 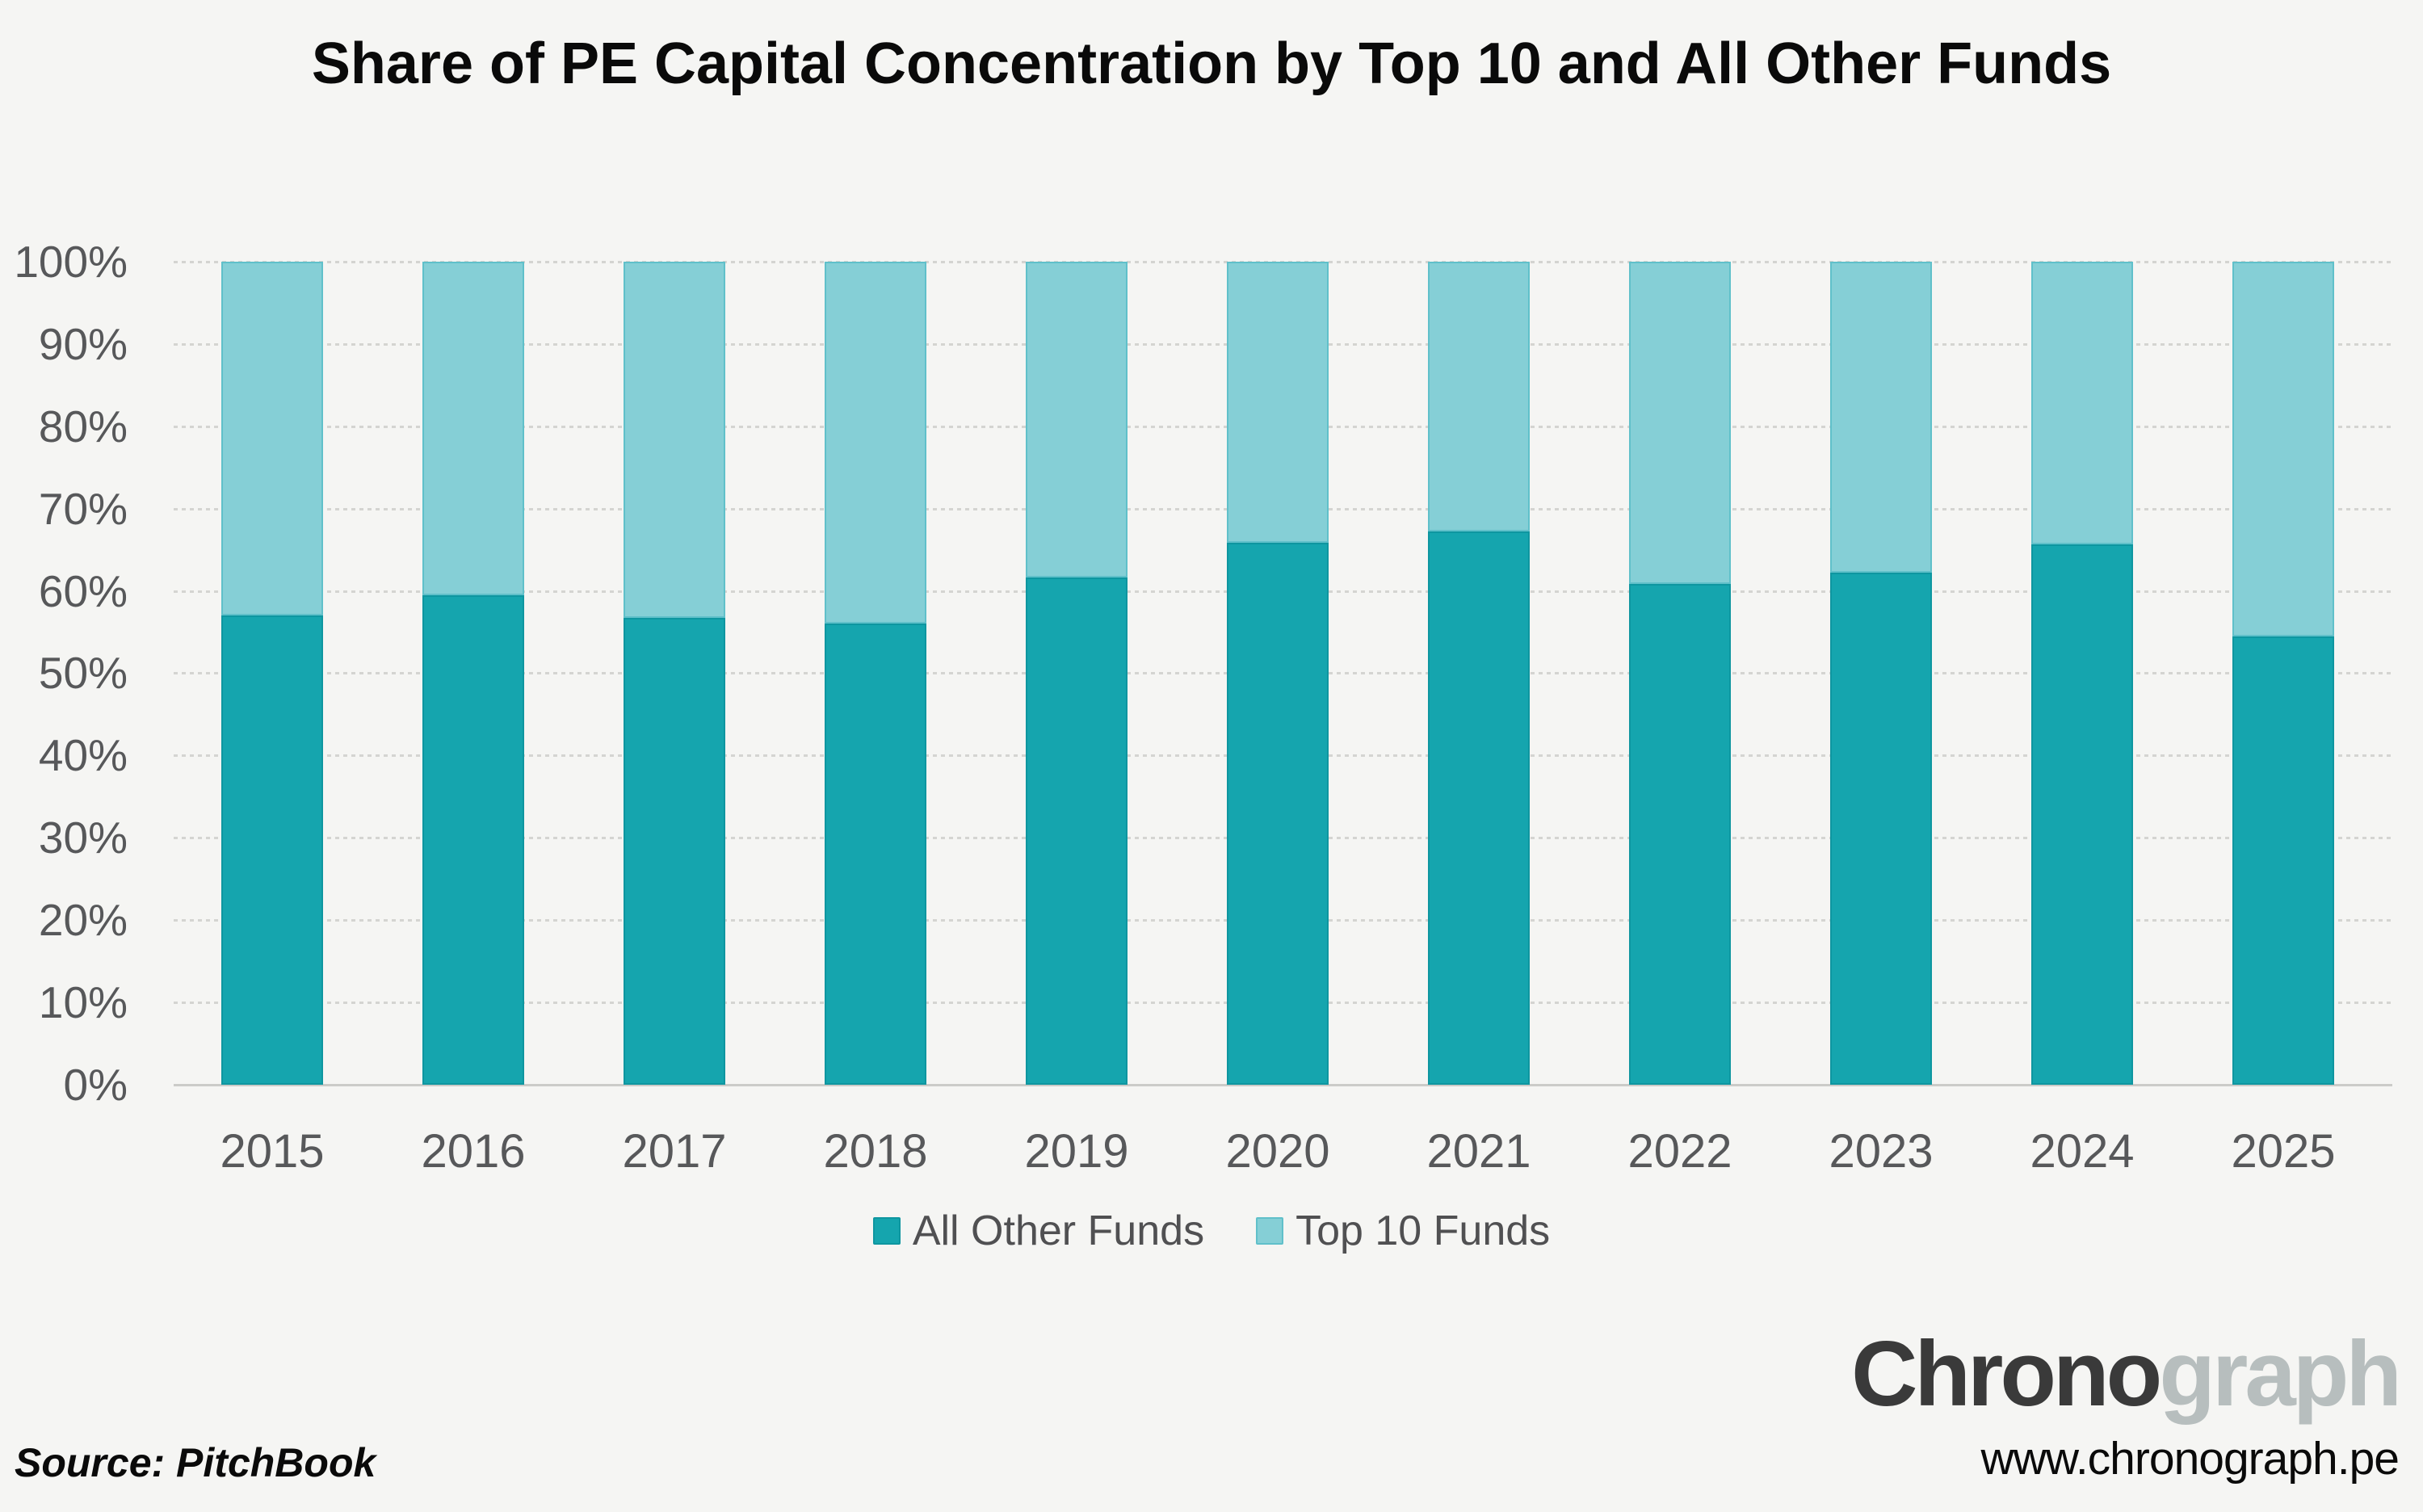 What do you see at coordinates (83, 344) in the screenshot?
I see `y-tick-label: 90%` at bounding box center [83, 344].